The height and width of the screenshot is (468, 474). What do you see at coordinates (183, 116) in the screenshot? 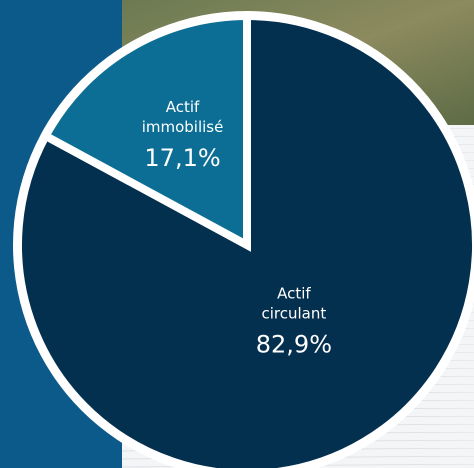
I see `slice-category: Actif immobilisé` at bounding box center [183, 116].